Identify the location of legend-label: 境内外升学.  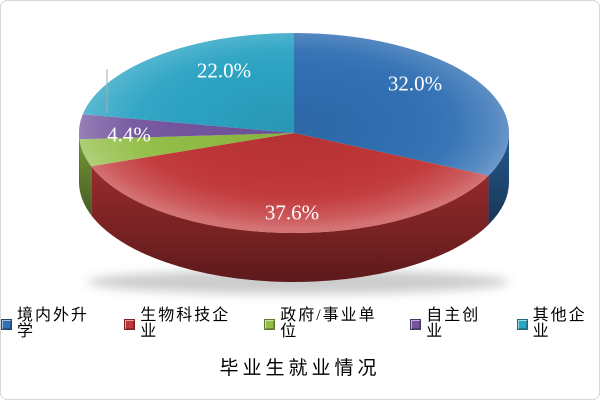
(53, 323).